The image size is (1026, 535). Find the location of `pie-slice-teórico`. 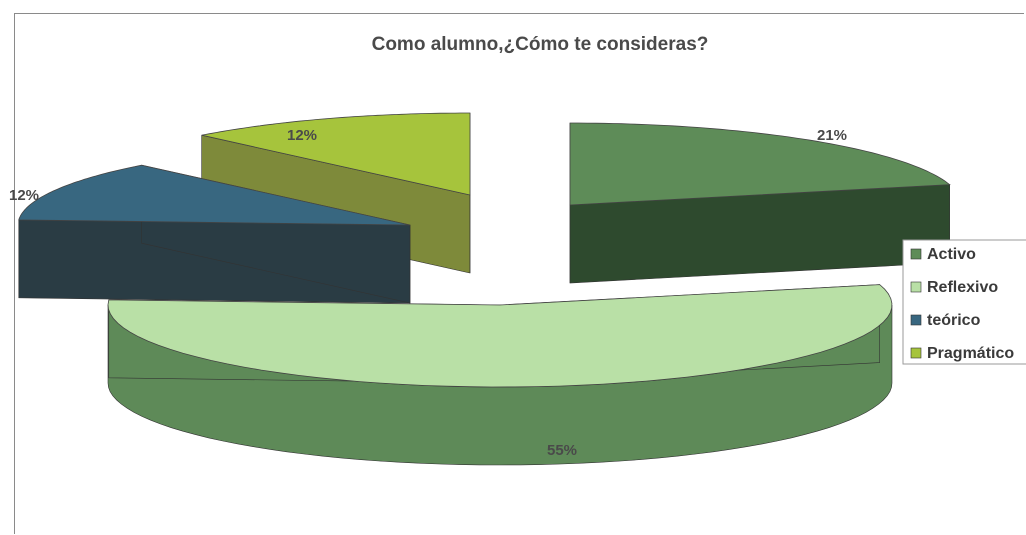

pie-slice-teórico is located at coordinates (214, 234).